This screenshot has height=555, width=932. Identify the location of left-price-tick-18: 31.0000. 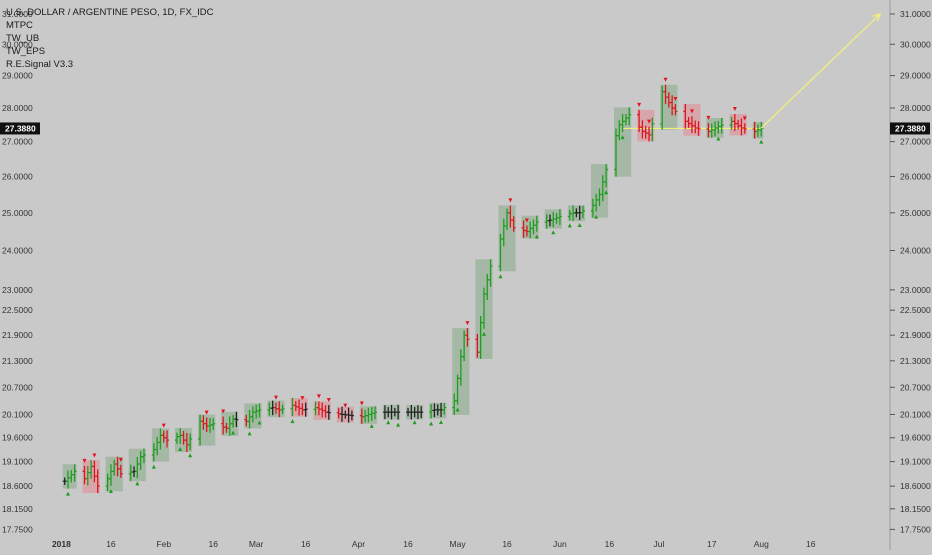
(17, 14).